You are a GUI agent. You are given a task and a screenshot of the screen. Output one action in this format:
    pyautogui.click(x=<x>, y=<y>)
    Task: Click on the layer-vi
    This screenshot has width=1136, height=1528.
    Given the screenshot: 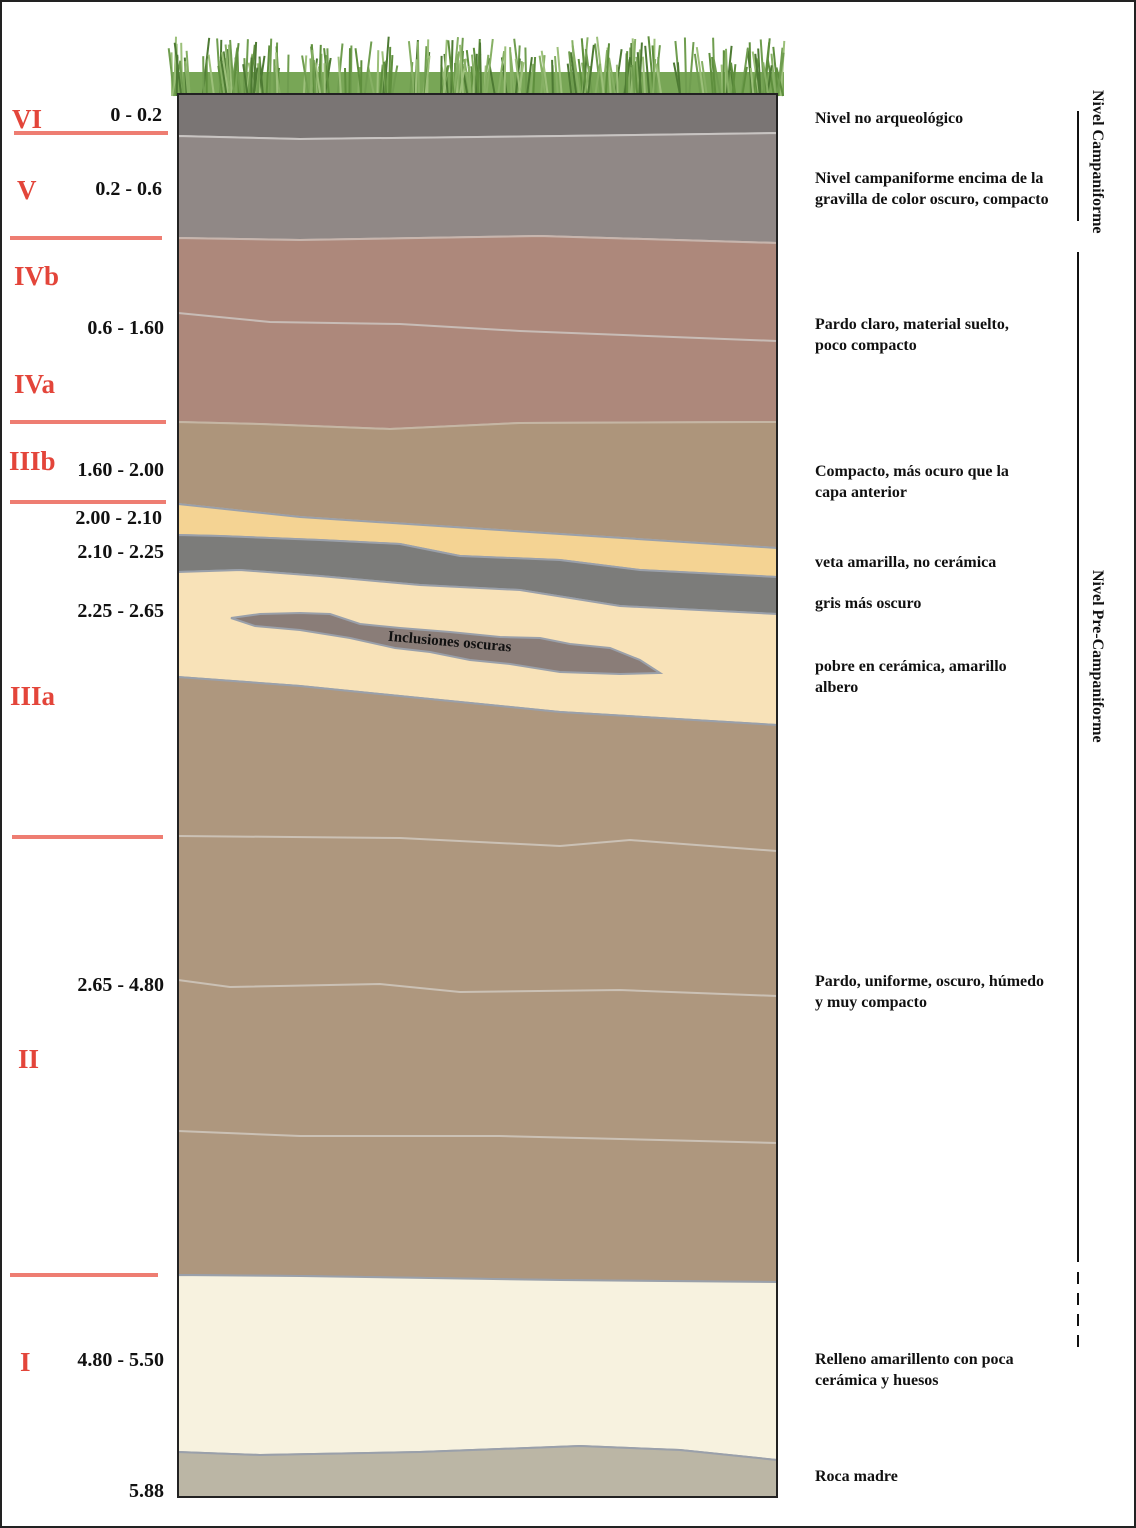 What is the action you would take?
    pyautogui.click(x=477, y=117)
    